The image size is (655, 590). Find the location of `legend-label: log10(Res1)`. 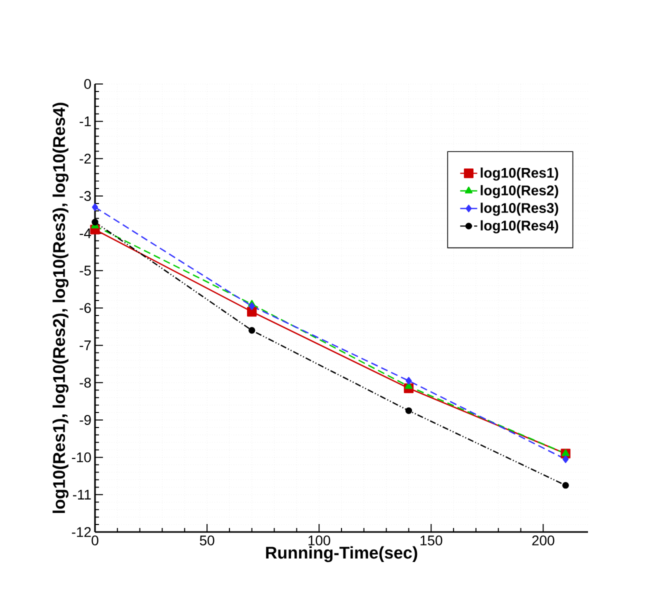

legend-label: log10(Res1) is located at coordinates (519, 174).